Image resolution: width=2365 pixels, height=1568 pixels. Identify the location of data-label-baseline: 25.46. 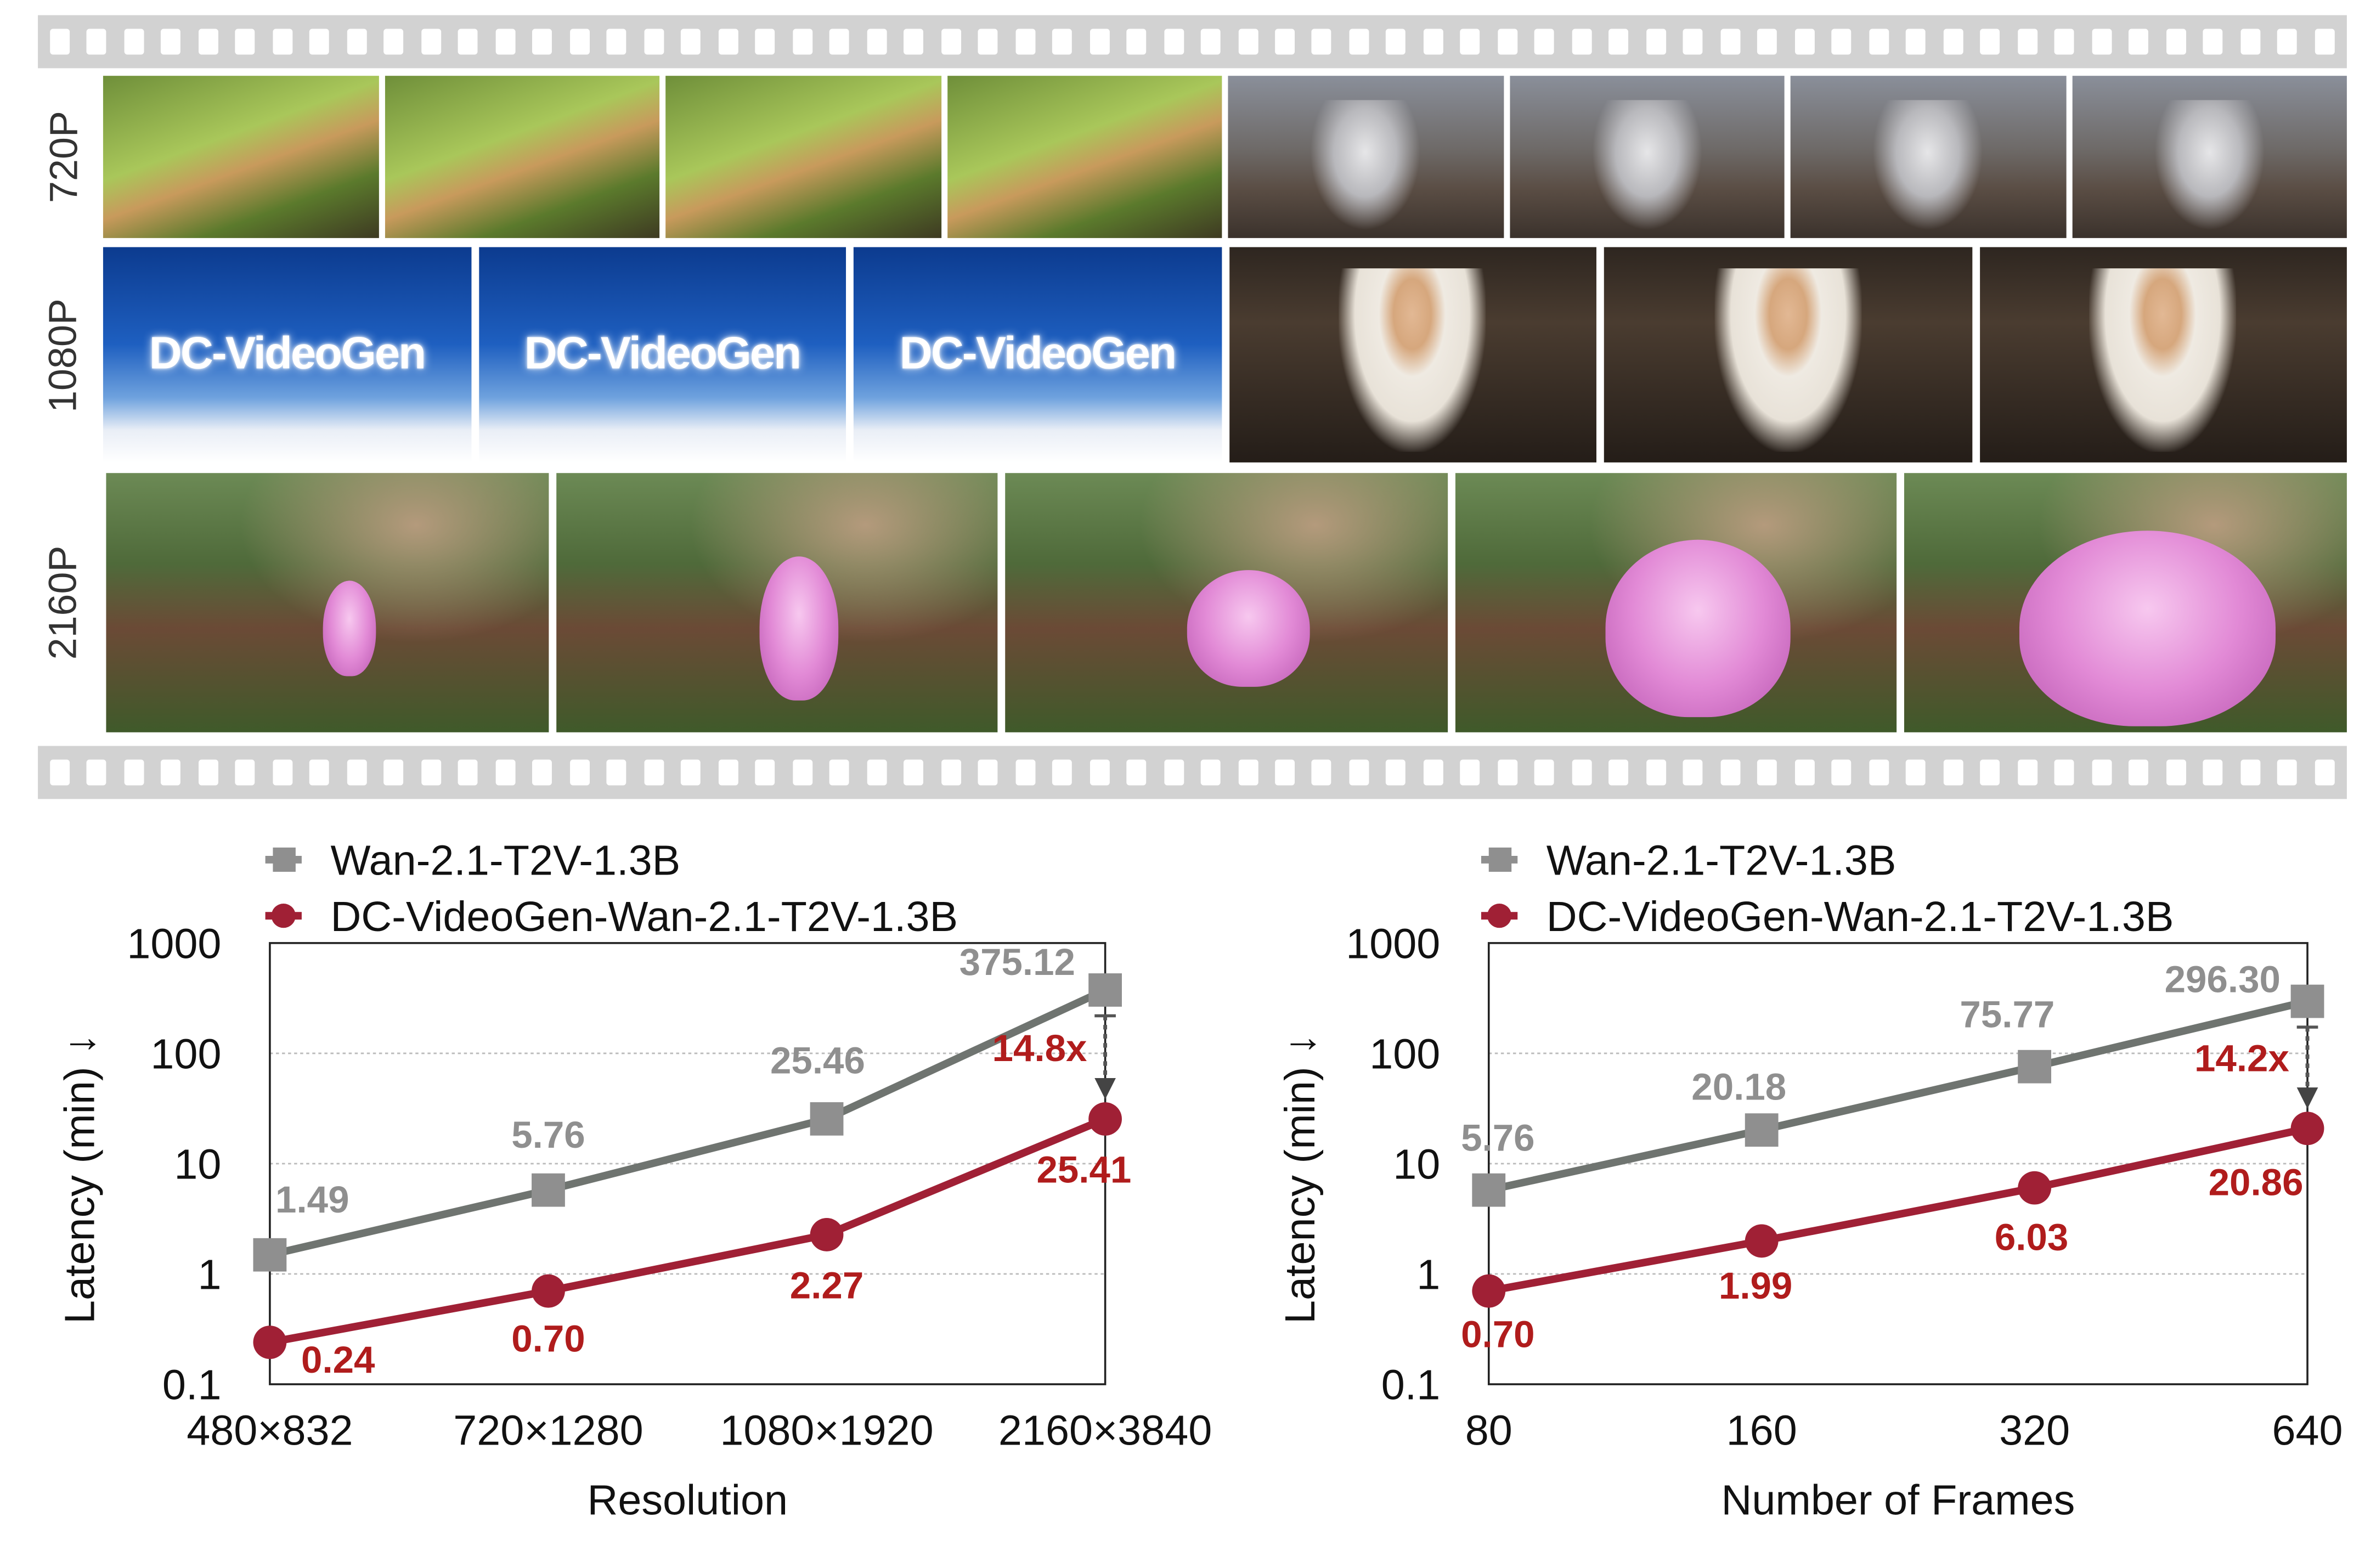
(817, 1060).